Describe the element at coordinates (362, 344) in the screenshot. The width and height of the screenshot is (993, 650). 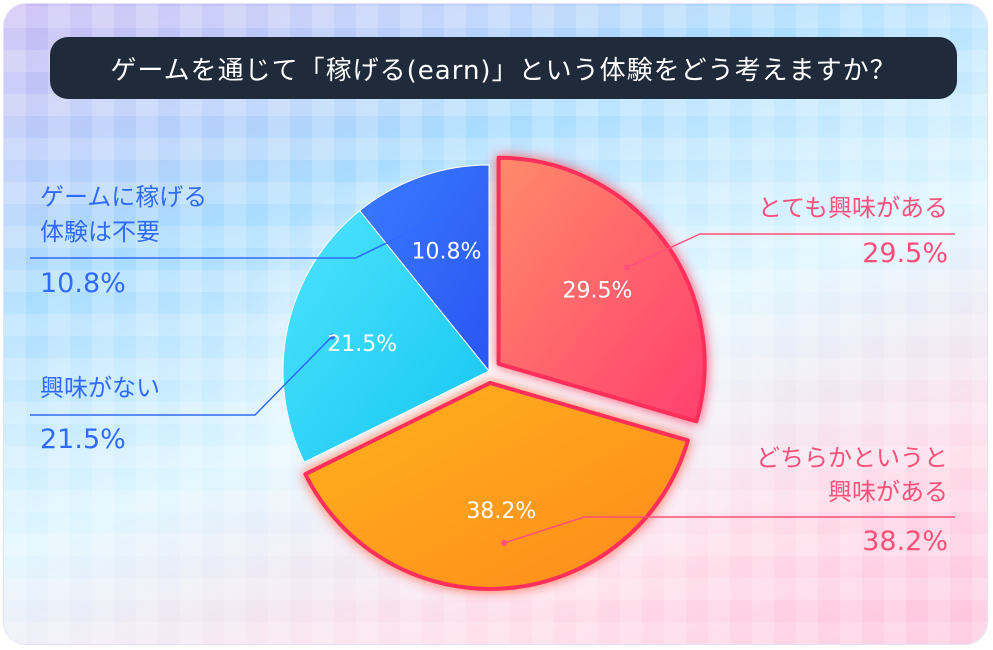
I see `slice-value-label: 21.5%` at that location.